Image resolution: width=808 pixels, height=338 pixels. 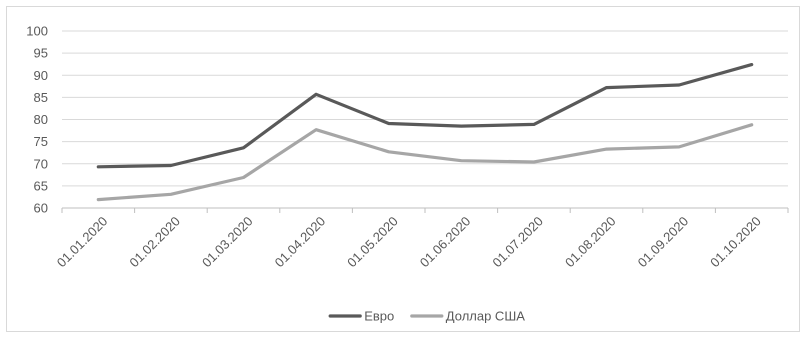 What do you see at coordinates (379, 316) in the screenshot?
I see `legend-label-0: Евро` at bounding box center [379, 316].